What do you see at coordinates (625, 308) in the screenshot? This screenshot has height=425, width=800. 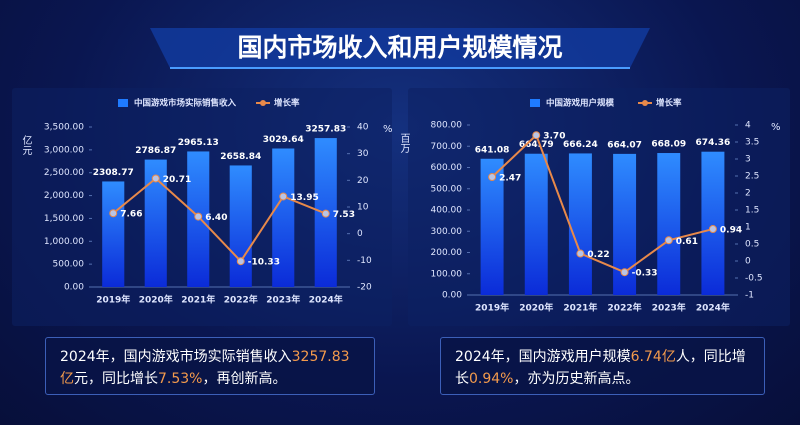 I see `x-tick-label: 2022年` at bounding box center [625, 308].